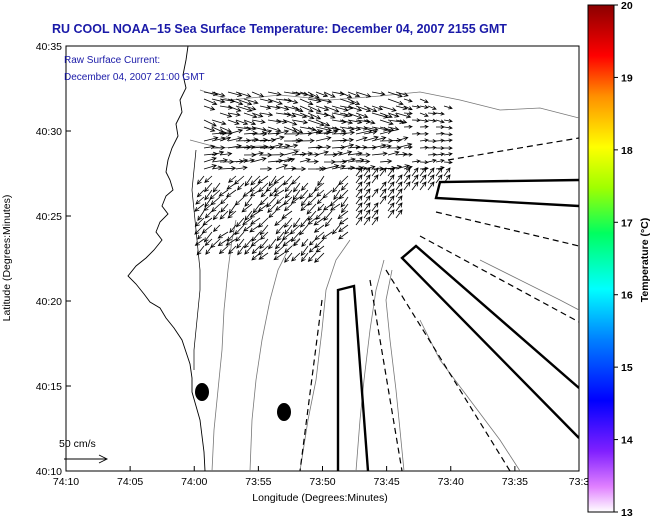 The width and height of the screenshot is (651, 518). What do you see at coordinates (627, 296) in the screenshot?
I see `colorbar-tick-label: 16` at bounding box center [627, 296].